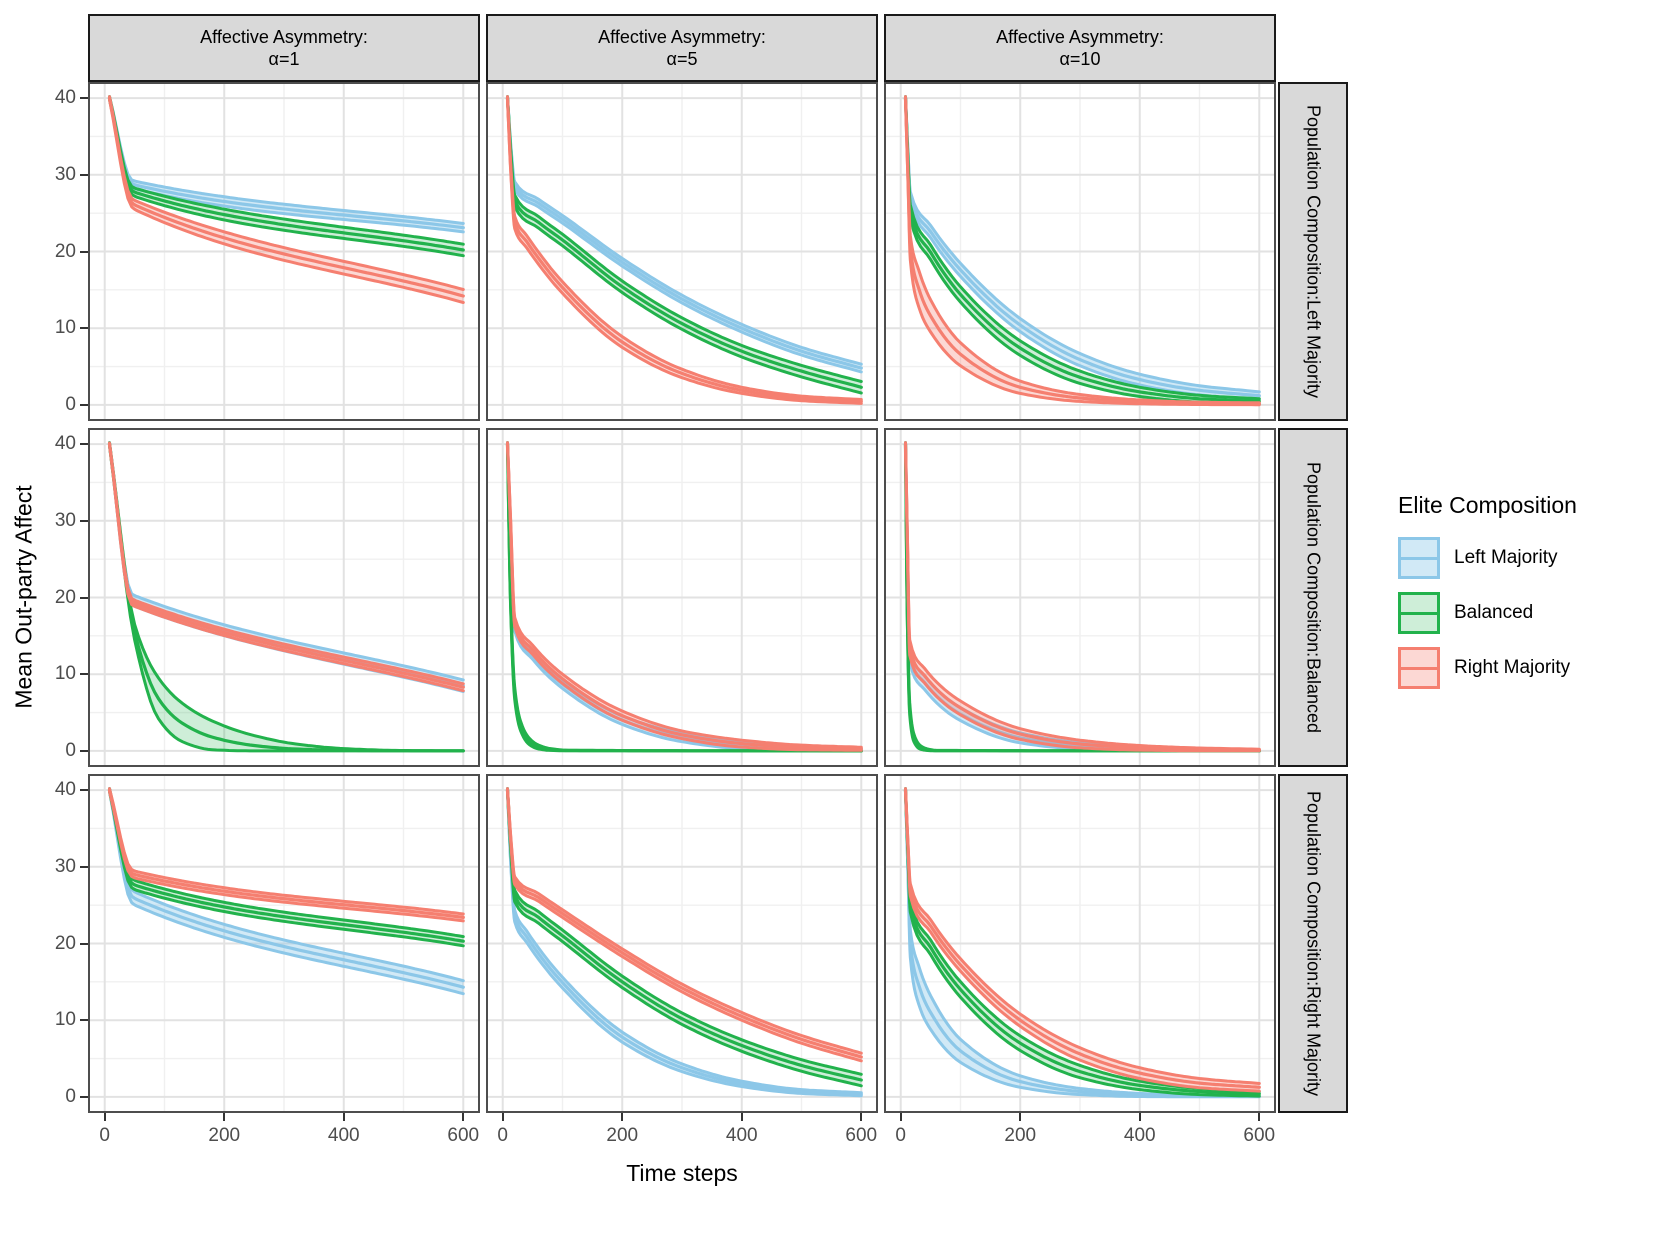  What do you see at coordinates (502, 1135) in the screenshot?
I see `x-tick-label: 0` at bounding box center [502, 1135].